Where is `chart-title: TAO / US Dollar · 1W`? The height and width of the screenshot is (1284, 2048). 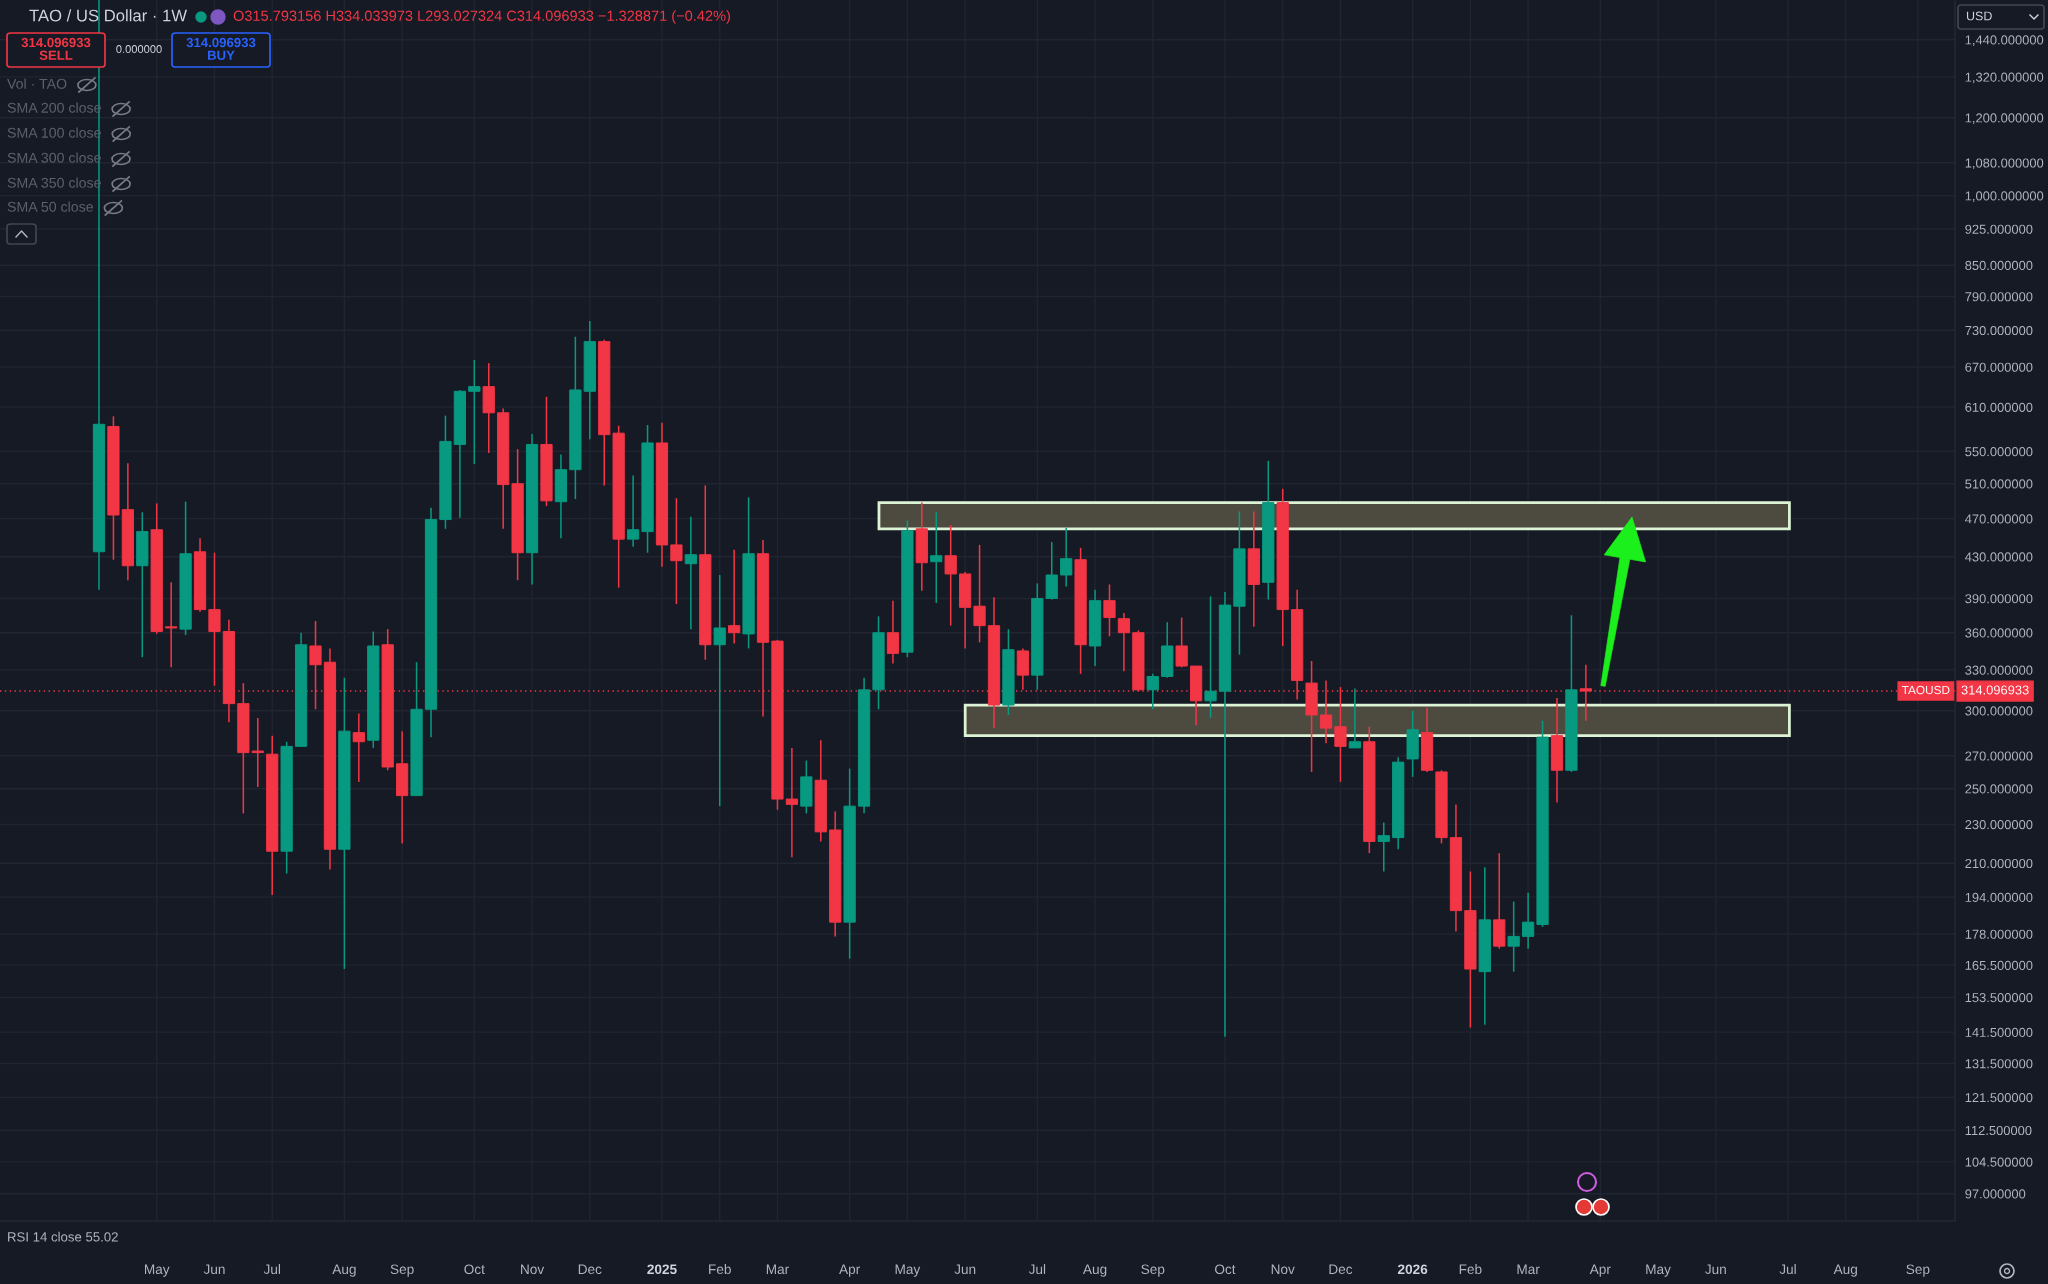
chart-title: TAO / US Dollar · 1W is located at coordinates (108, 15).